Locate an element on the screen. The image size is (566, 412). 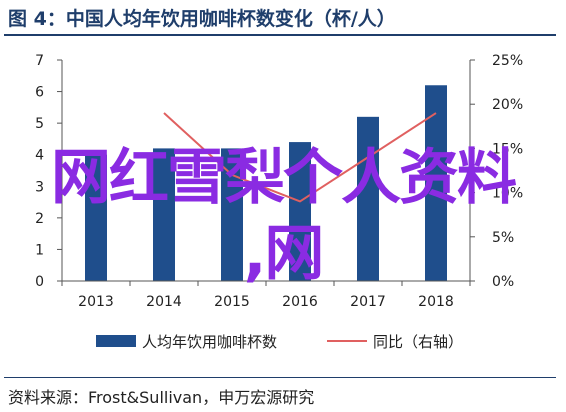
bar-2014 is located at coordinates (164, 214).